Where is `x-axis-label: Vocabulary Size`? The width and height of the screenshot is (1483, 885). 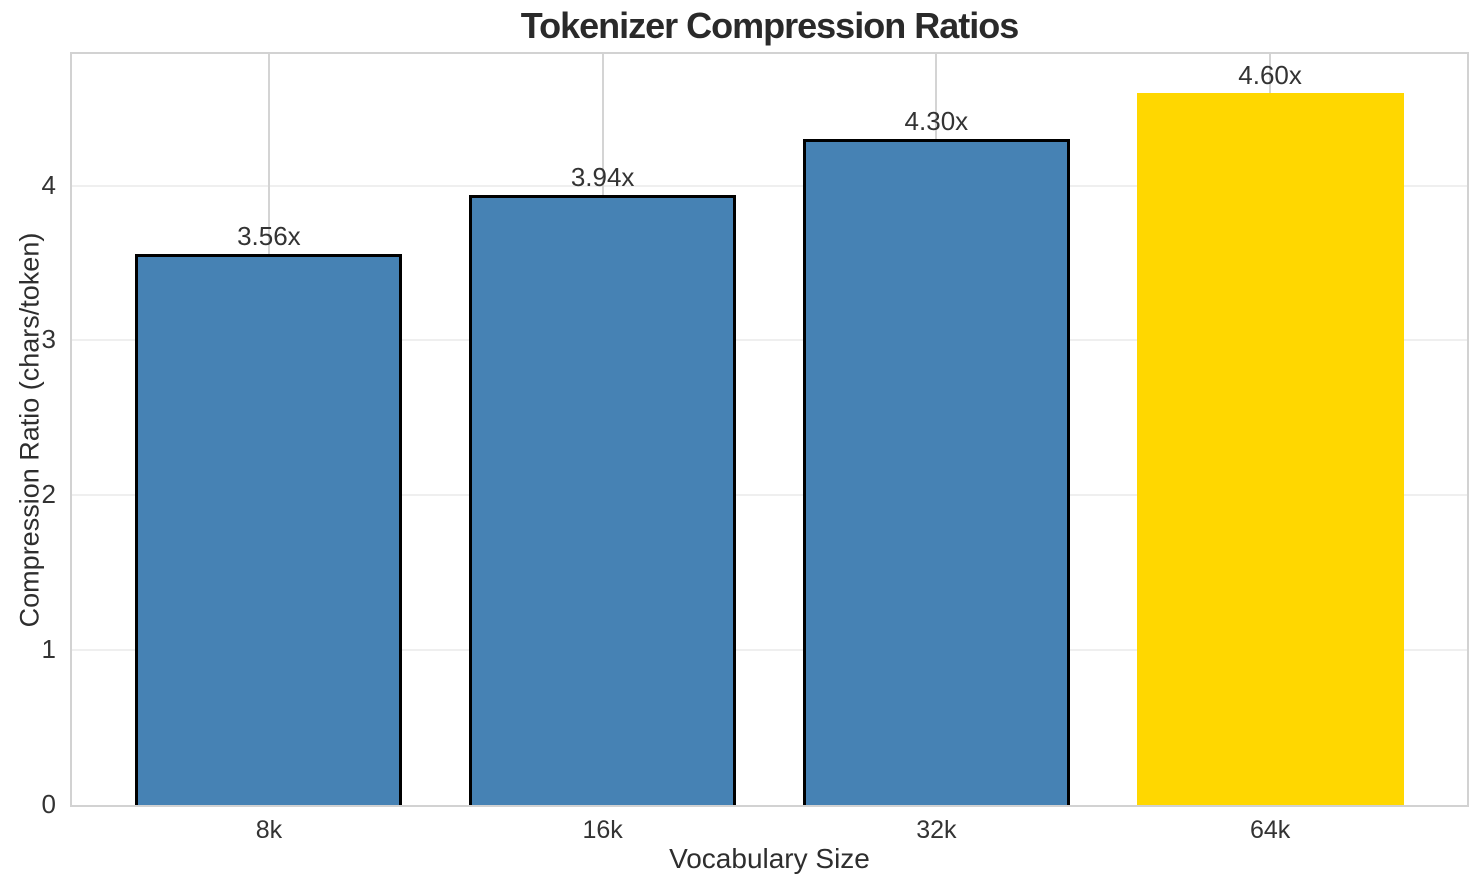
x-axis-label: Vocabulary Size is located at coordinates (769, 858).